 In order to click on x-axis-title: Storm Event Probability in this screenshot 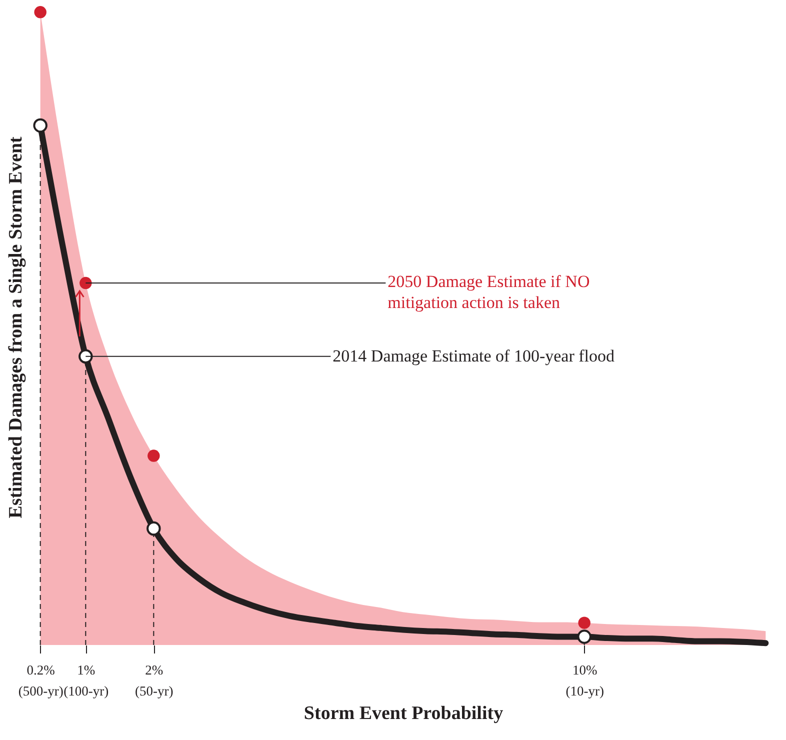, I will do `click(404, 713)`.